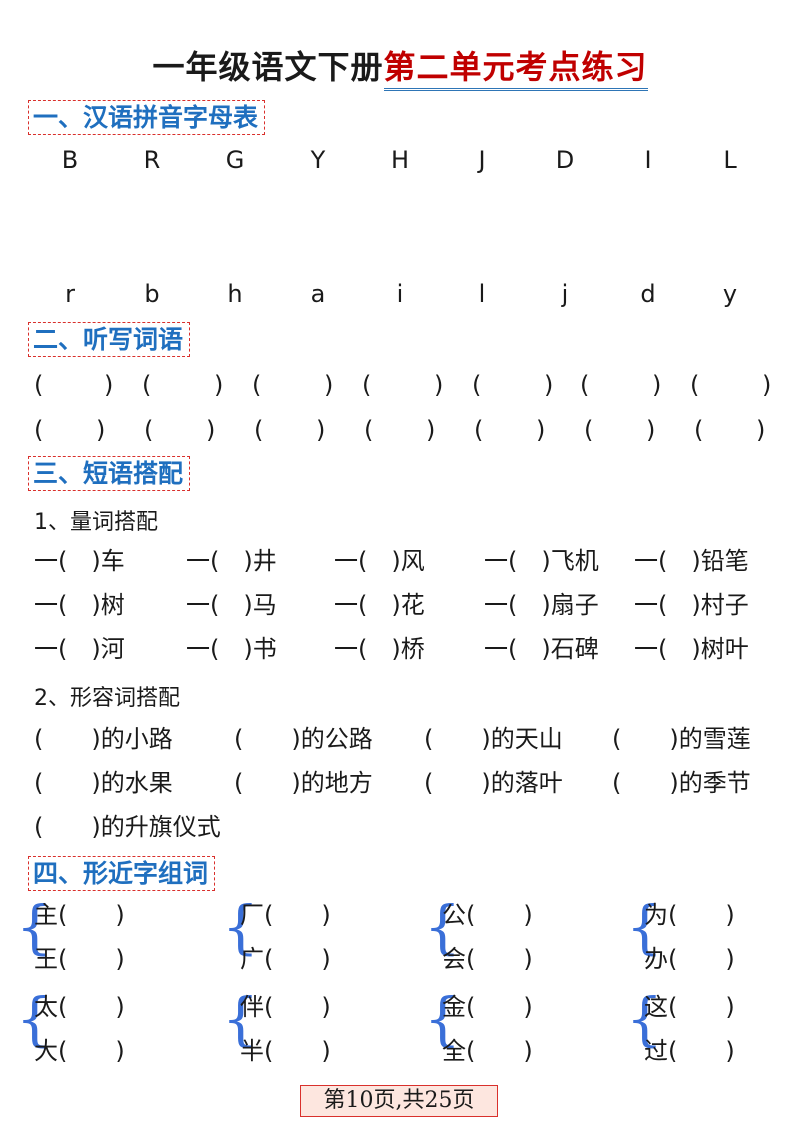 The image size is (800, 1132). What do you see at coordinates (152, 294) in the screenshot?
I see `lowercase-letter: b` at bounding box center [152, 294].